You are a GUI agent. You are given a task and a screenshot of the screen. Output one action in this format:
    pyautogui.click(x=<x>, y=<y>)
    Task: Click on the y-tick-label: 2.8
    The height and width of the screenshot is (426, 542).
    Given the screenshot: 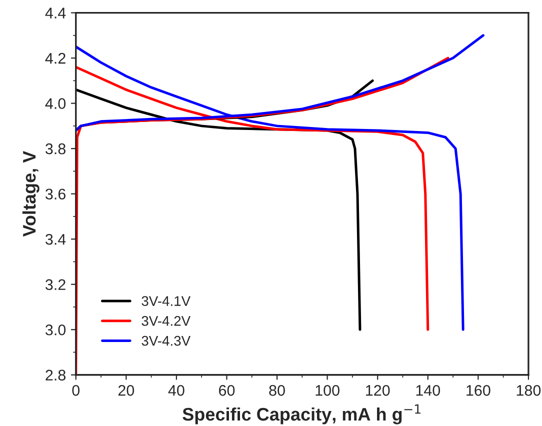 What is the action you would take?
    pyautogui.click(x=56, y=375)
    